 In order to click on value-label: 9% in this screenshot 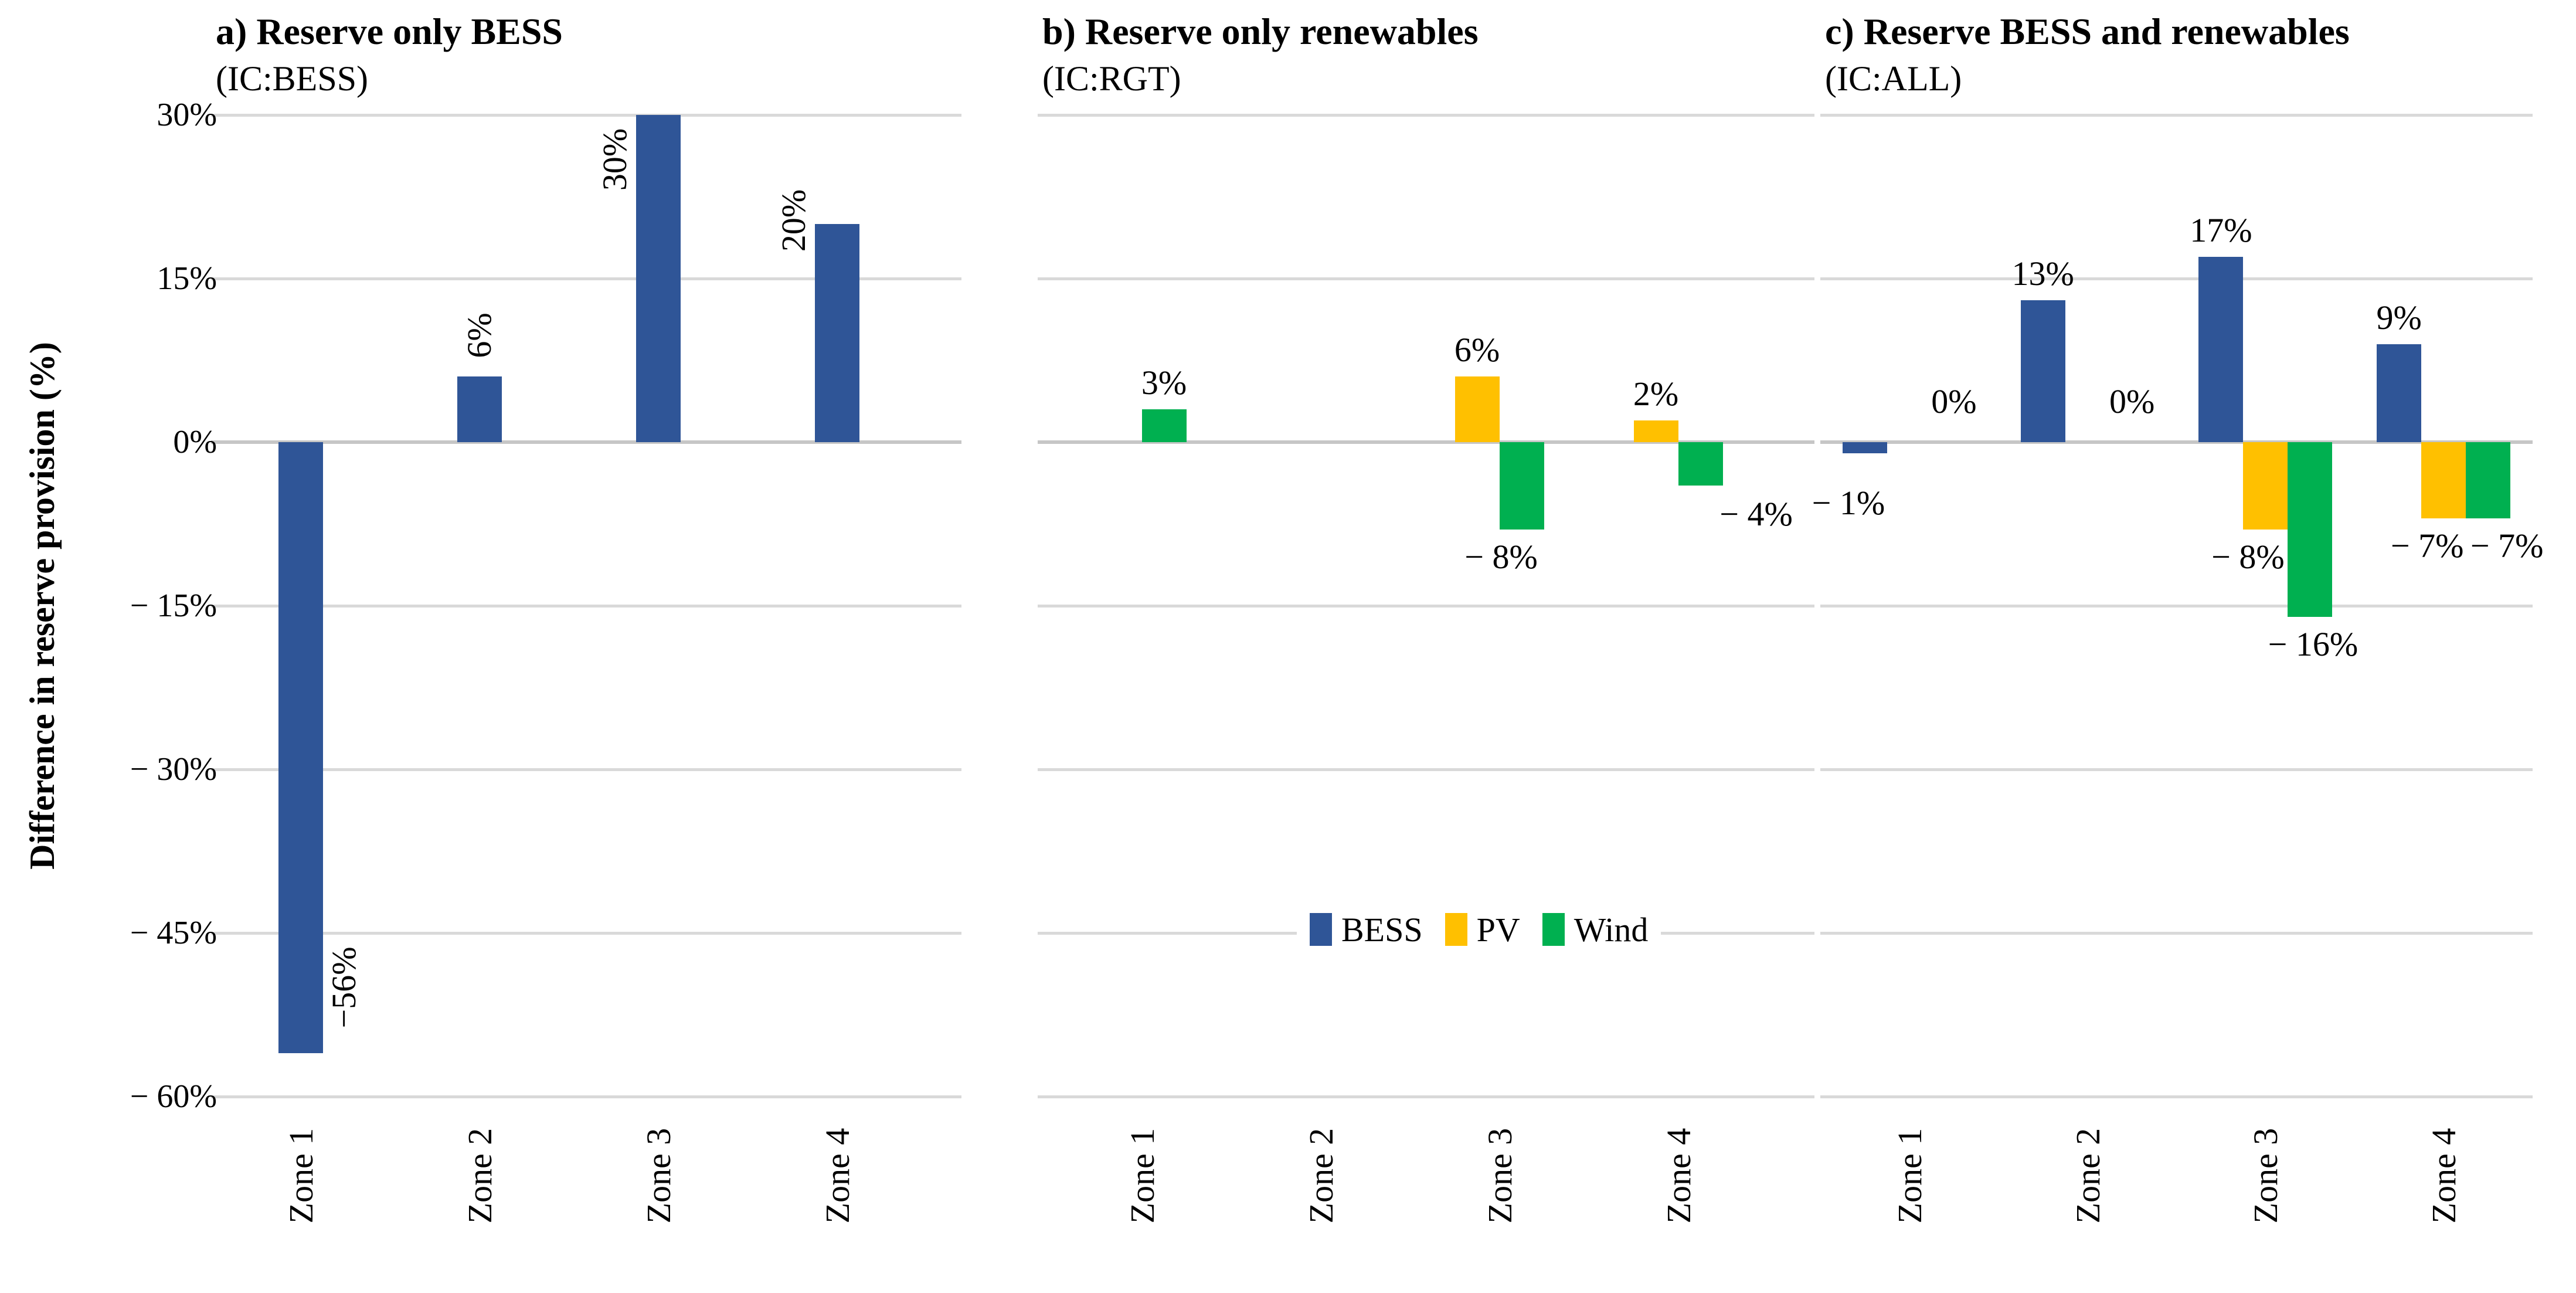, I will do `click(2399, 317)`.